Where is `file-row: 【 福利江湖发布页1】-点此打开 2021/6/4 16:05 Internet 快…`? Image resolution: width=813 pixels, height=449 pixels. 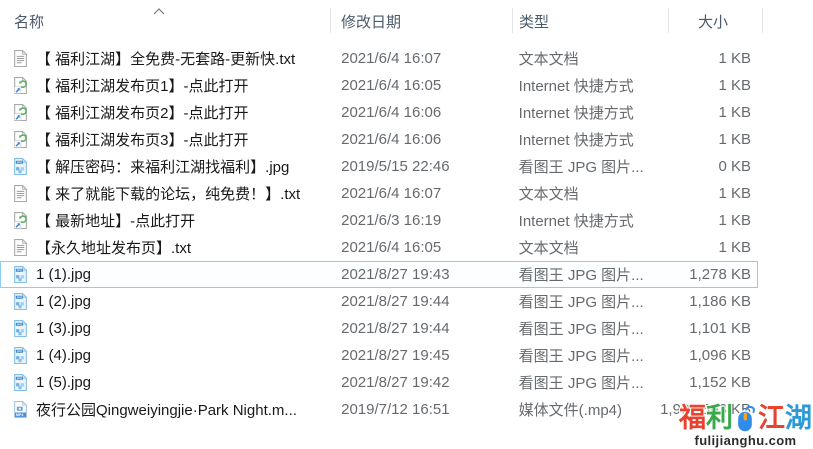 file-row: 【 福利江湖发布页1】-点此打开 2021/6/4 16:05 Internet 快… is located at coordinates (379, 85).